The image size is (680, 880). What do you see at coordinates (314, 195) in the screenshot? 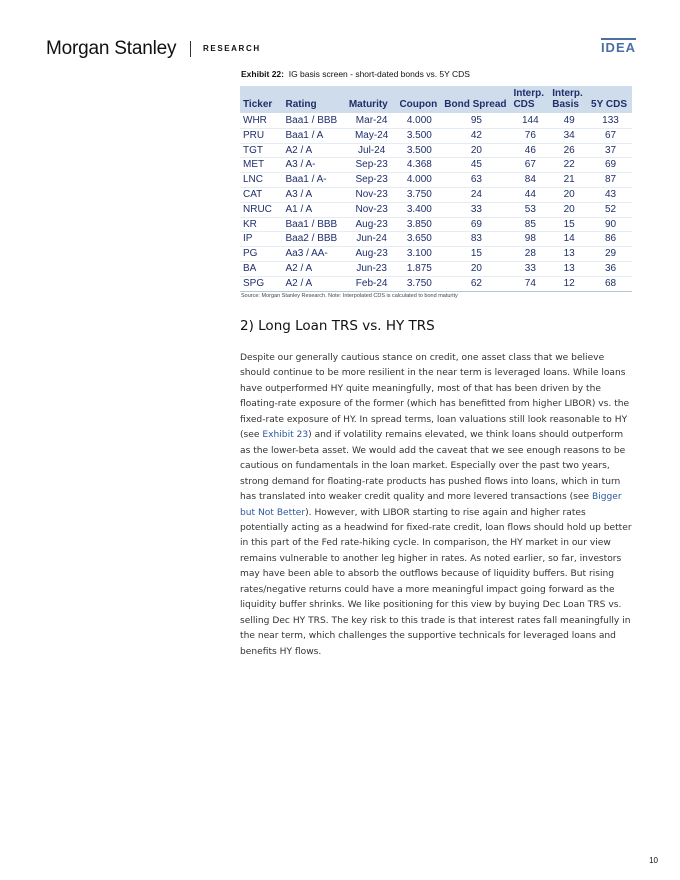
I see `cell-rating: A3 / A` at bounding box center [314, 195].